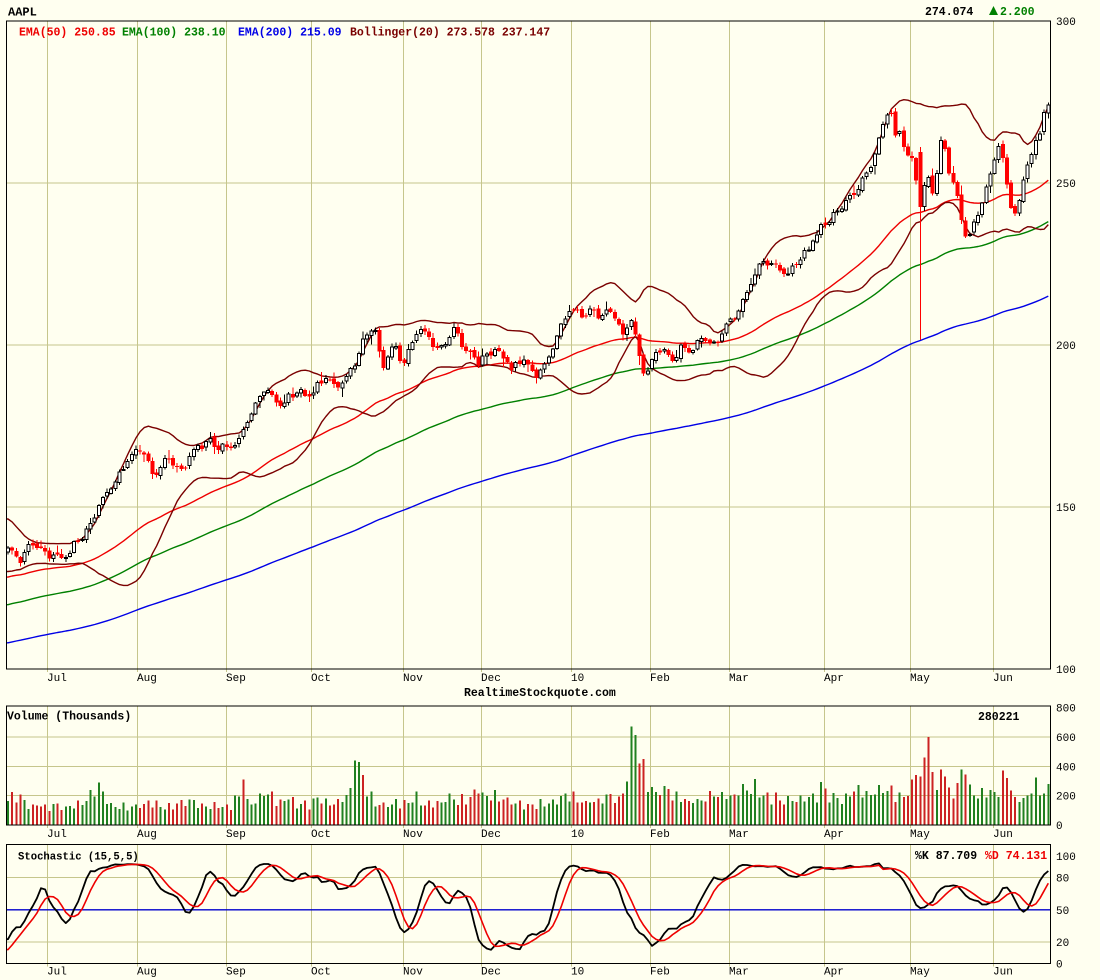  I want to click on svg-text: EMA(100) 238.10, so click(174, 33).